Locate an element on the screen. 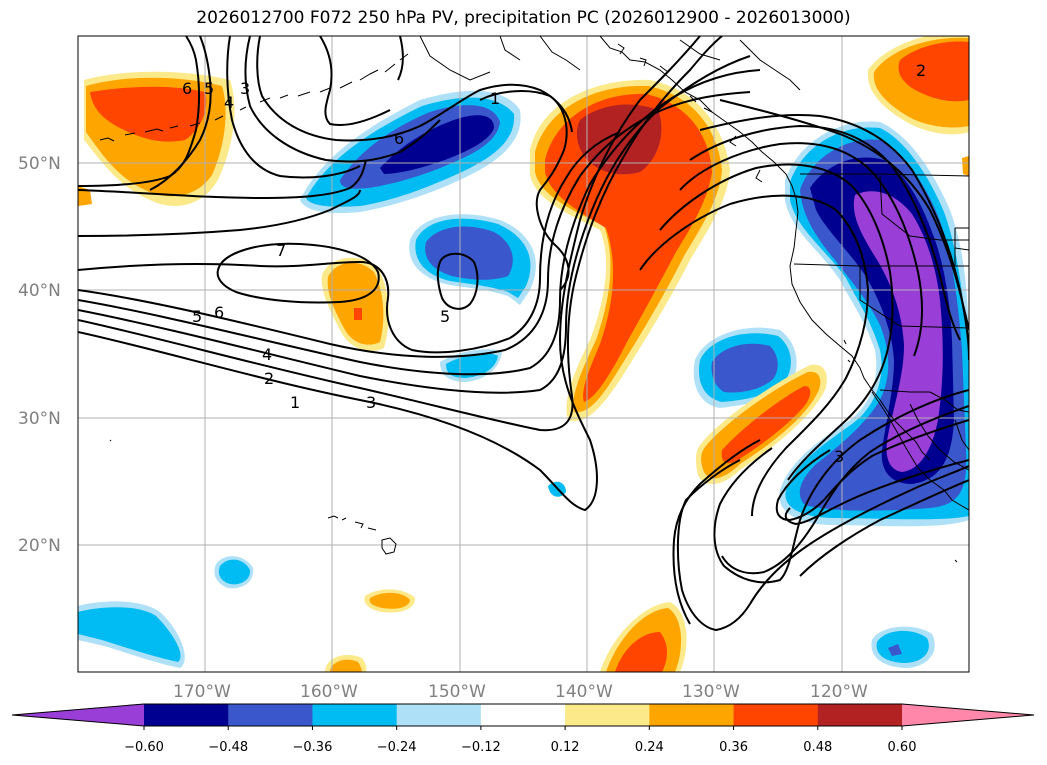 This screenshot has width=1047, height=765. colorbar-tick-label: 0.36 is located at coordinates (733, 747).